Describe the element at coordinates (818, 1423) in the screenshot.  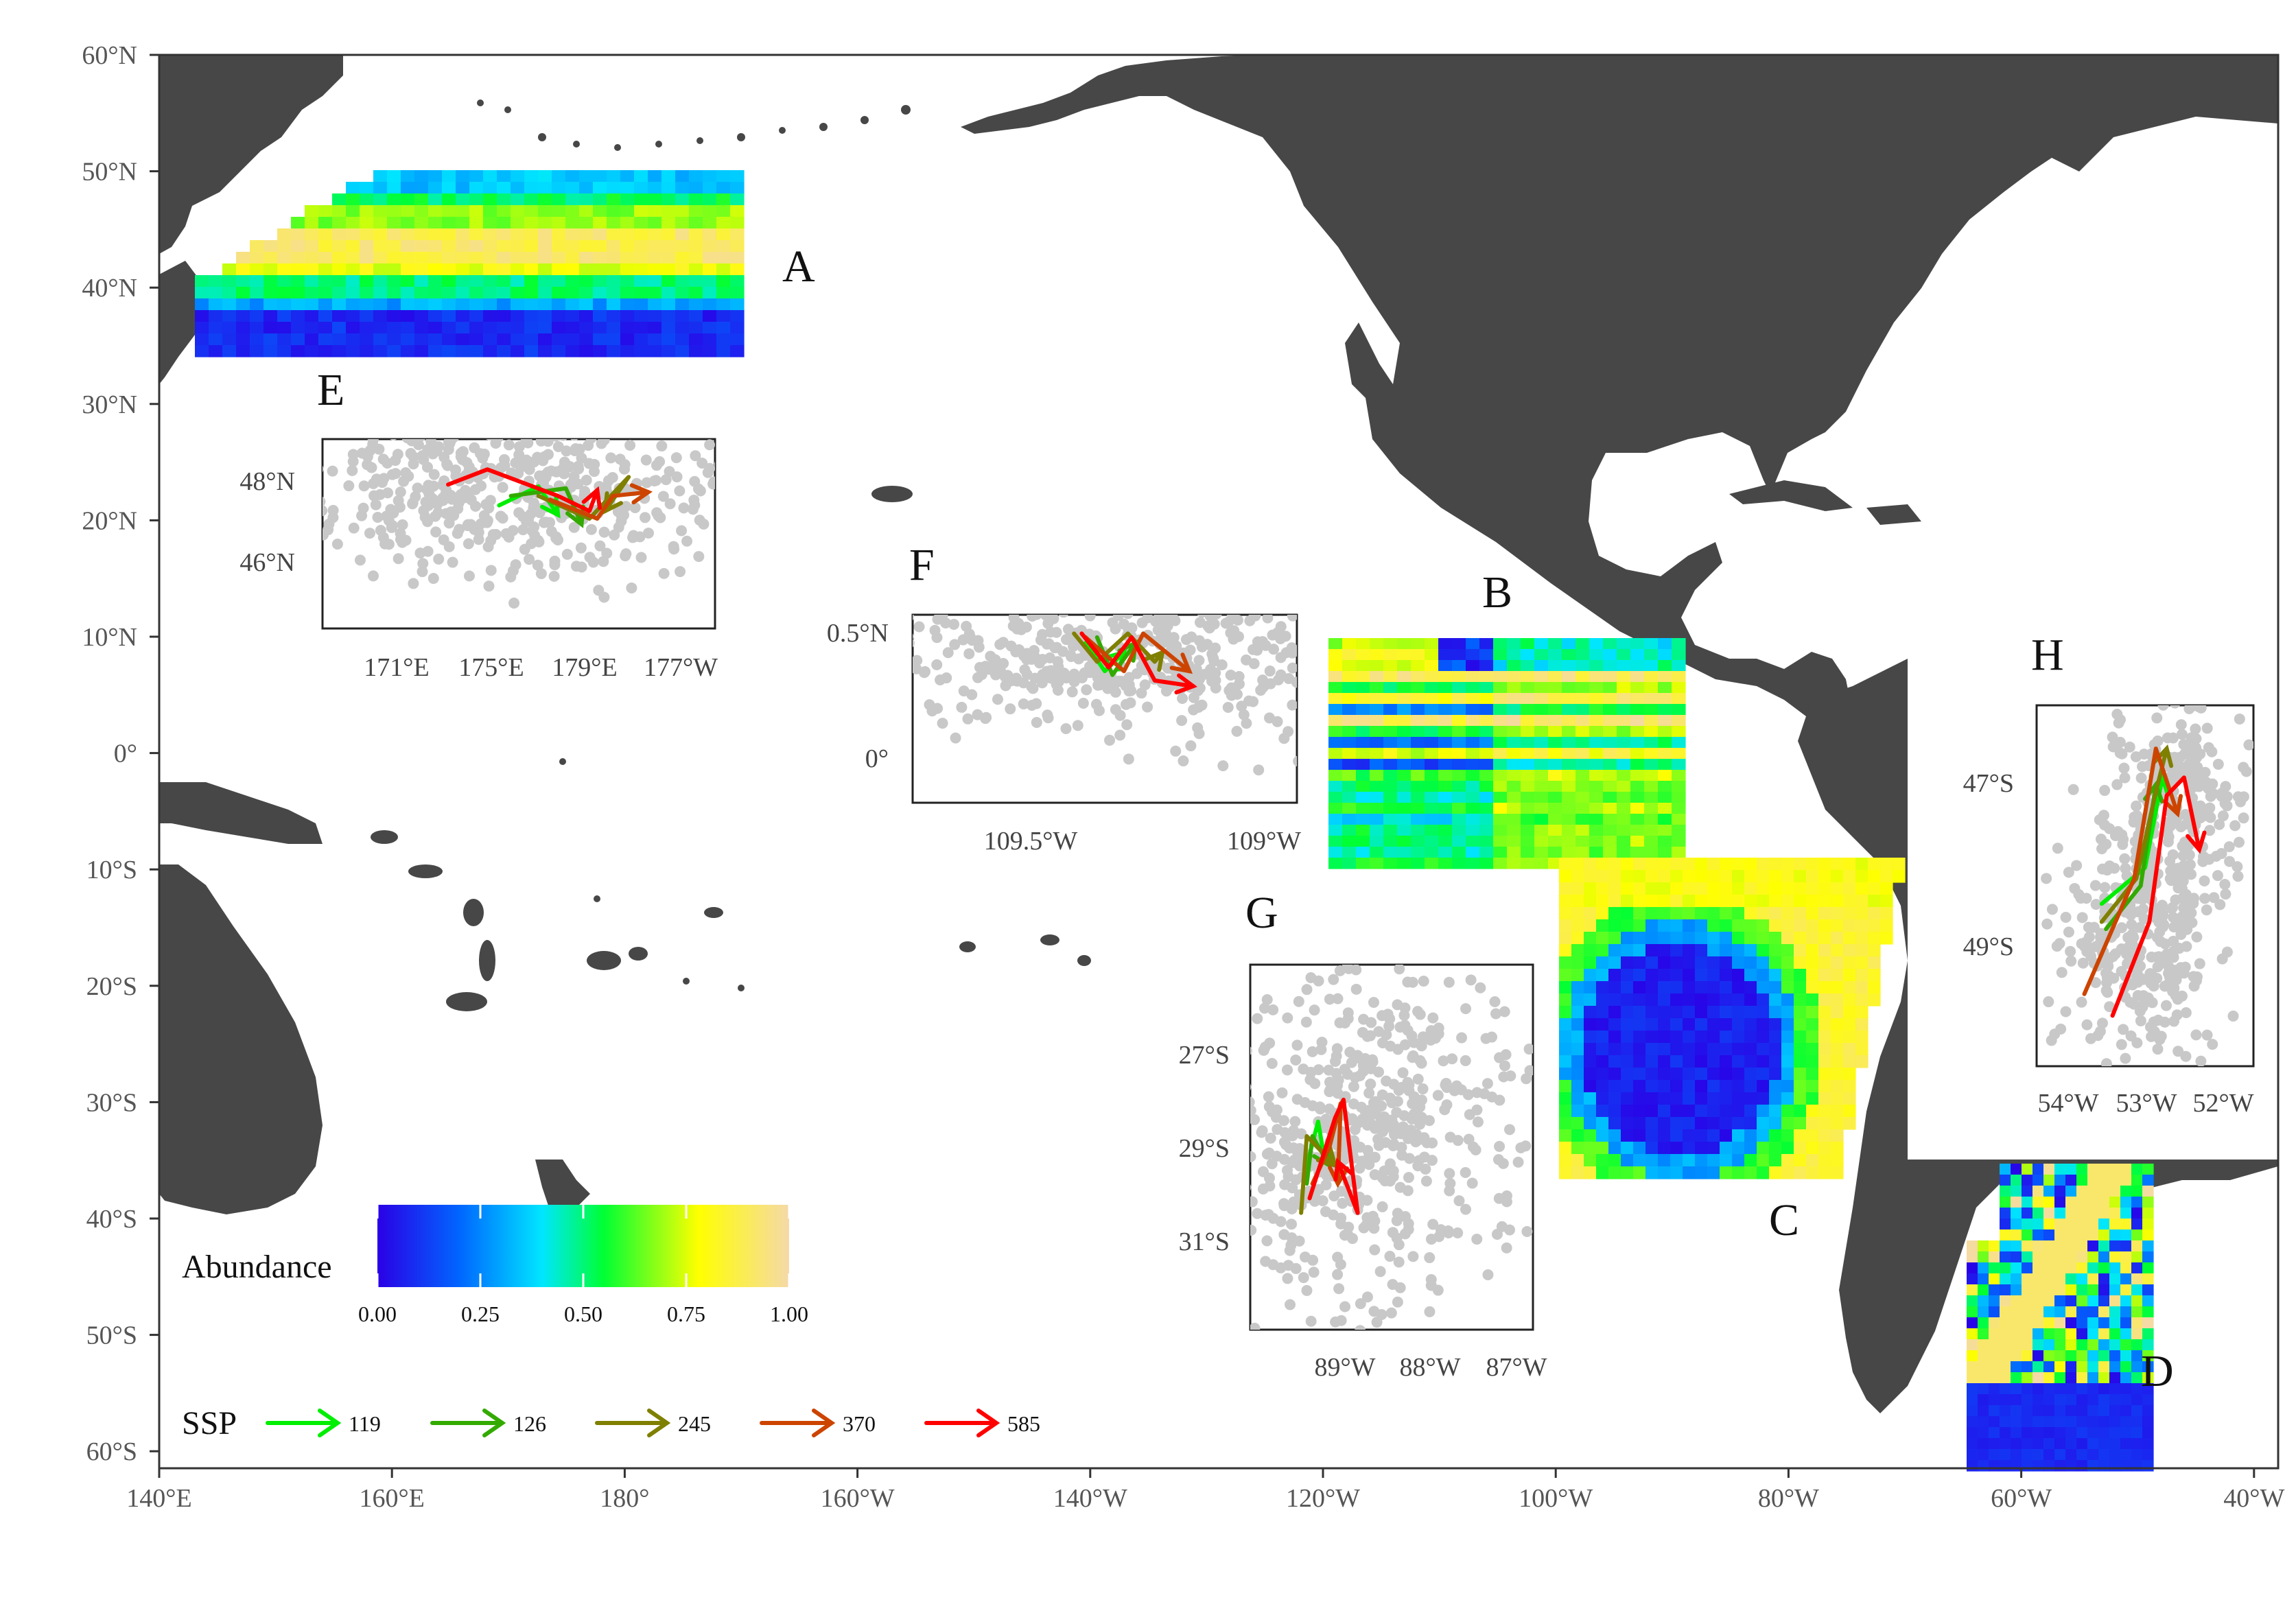
I see `ssp-item-370: 370` at that location.